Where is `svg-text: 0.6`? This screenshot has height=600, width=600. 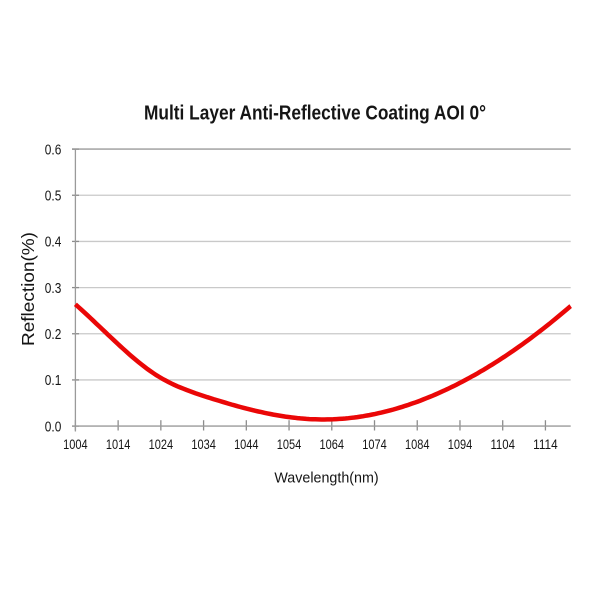
svg-text: 0.6 is located at coordinates (53, 150).